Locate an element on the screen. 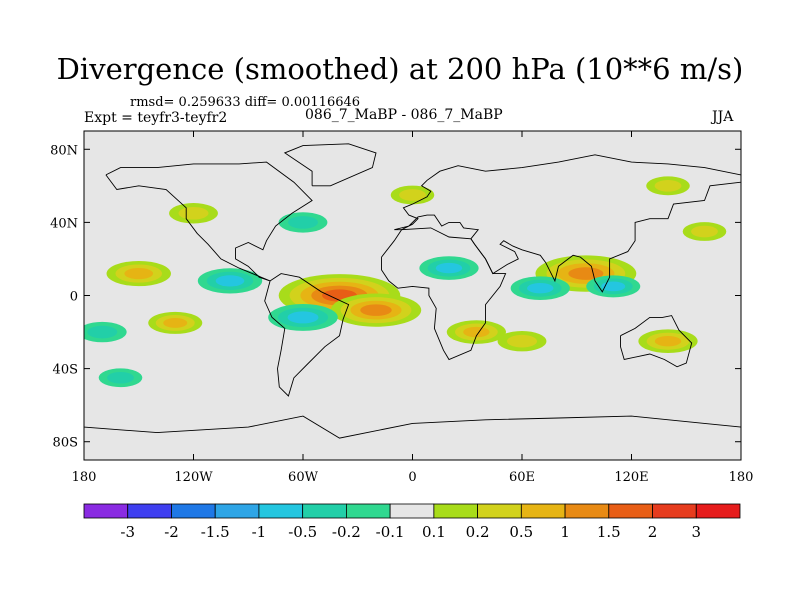  colorbar-level-label: 2 is located at coordinates (653, 532).